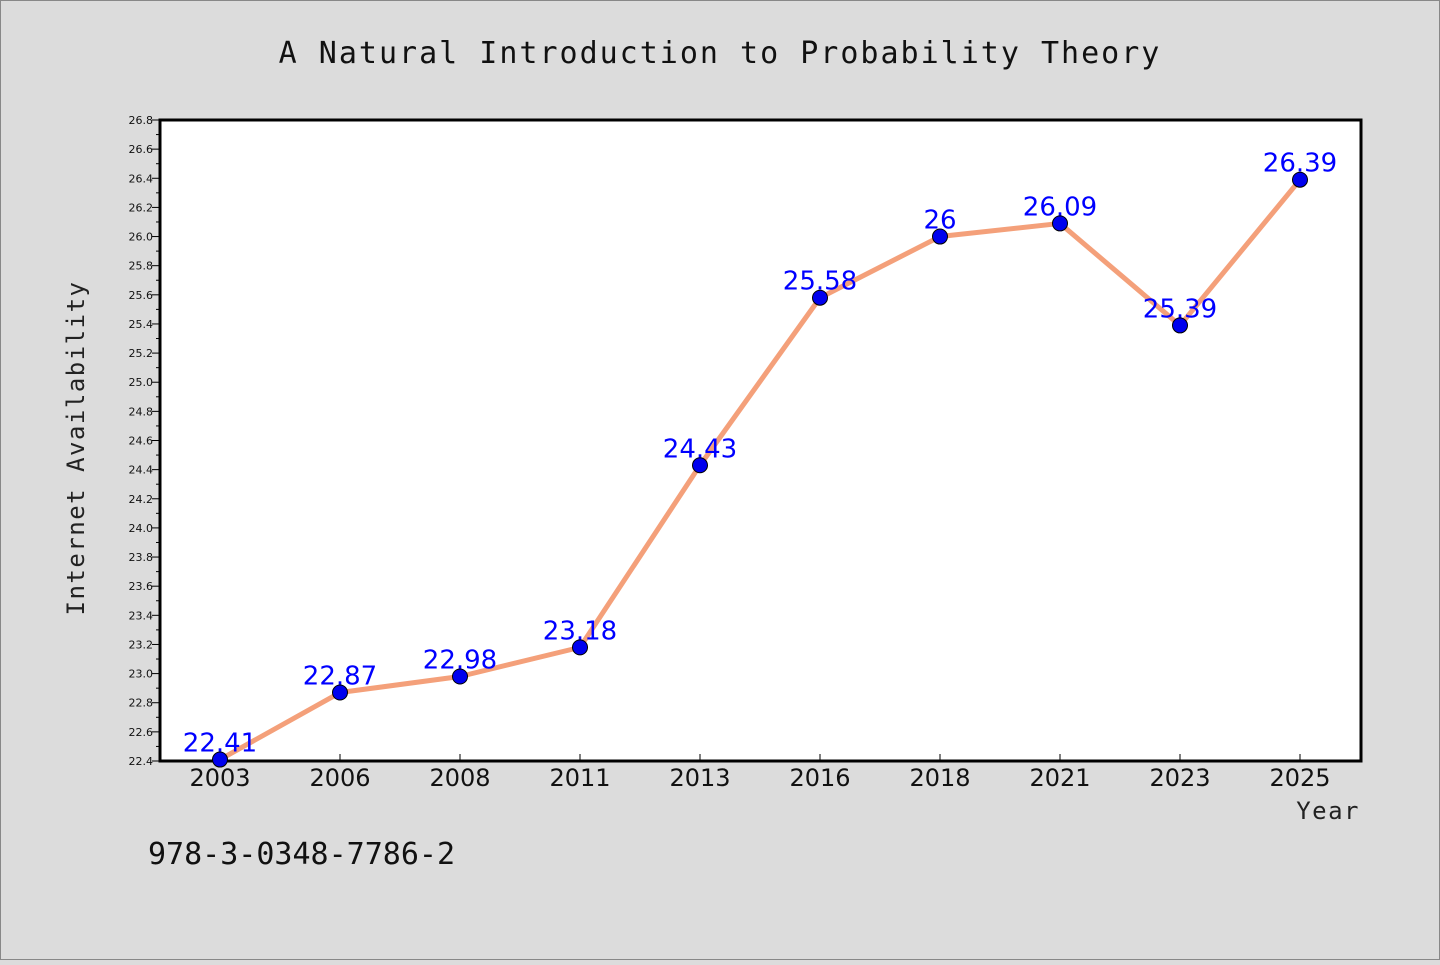  I want to click on x-tick-label: 2011, so click(579, 778).